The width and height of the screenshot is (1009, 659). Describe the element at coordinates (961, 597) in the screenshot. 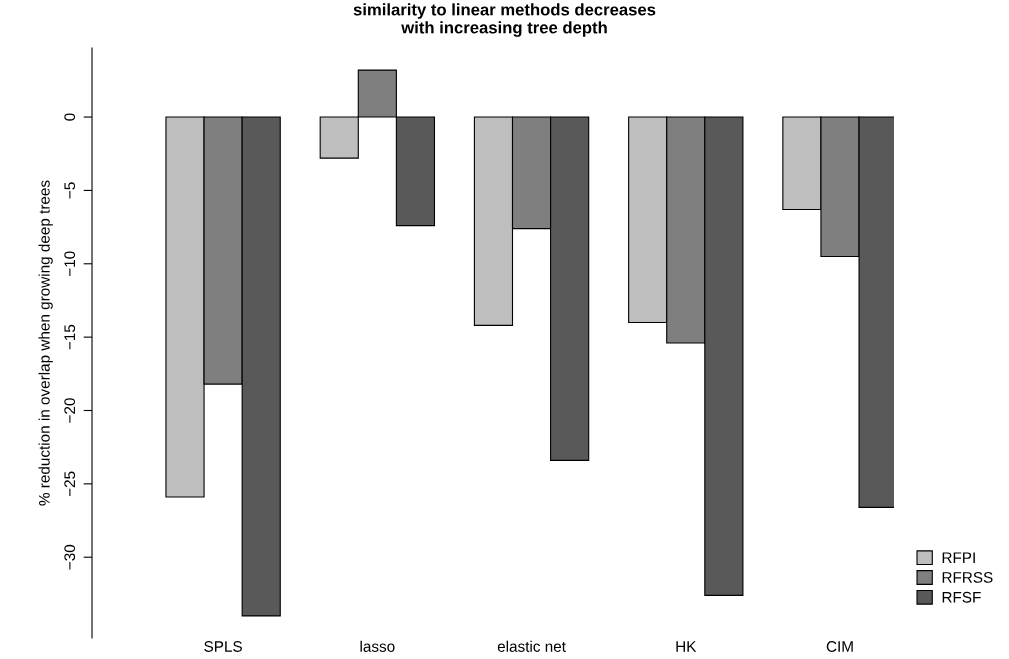

I see `legend-label: RFSF` at that location.